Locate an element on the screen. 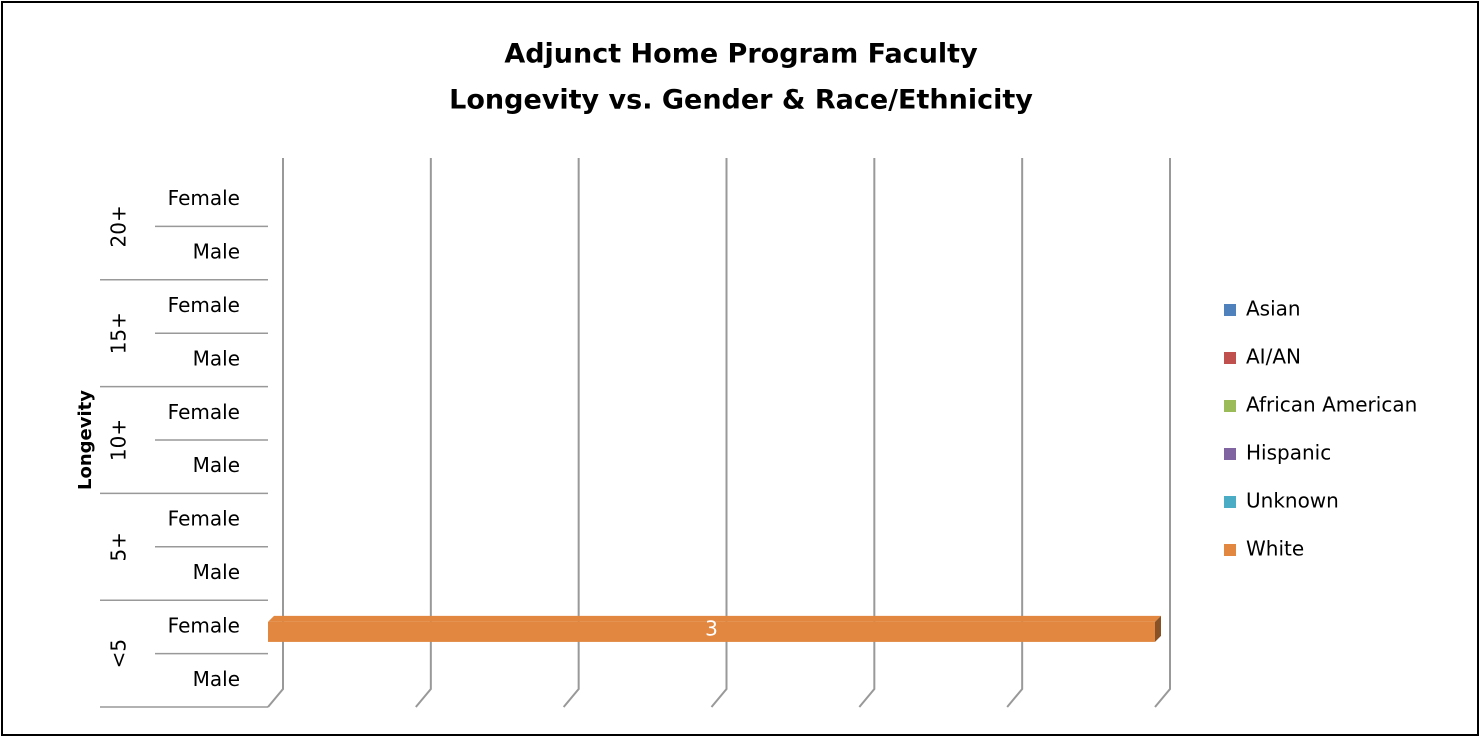 This screenshot has height=738, width=1481. bar-top is located at coordinates (714, 618).